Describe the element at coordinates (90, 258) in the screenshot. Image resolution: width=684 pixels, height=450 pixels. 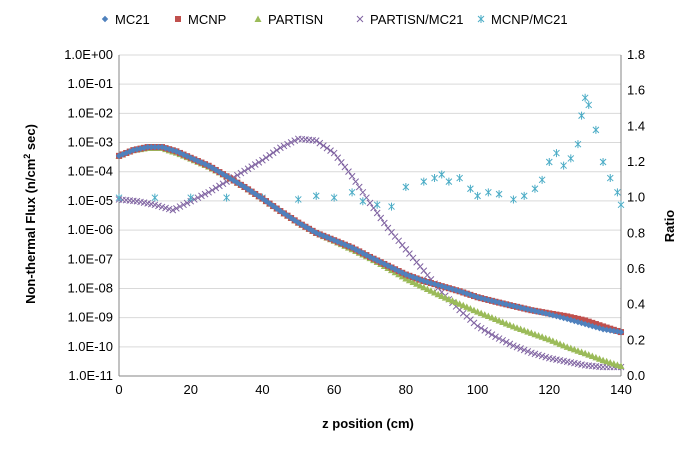
I see `y-left-tick-label: 1.0E-07` at that location.